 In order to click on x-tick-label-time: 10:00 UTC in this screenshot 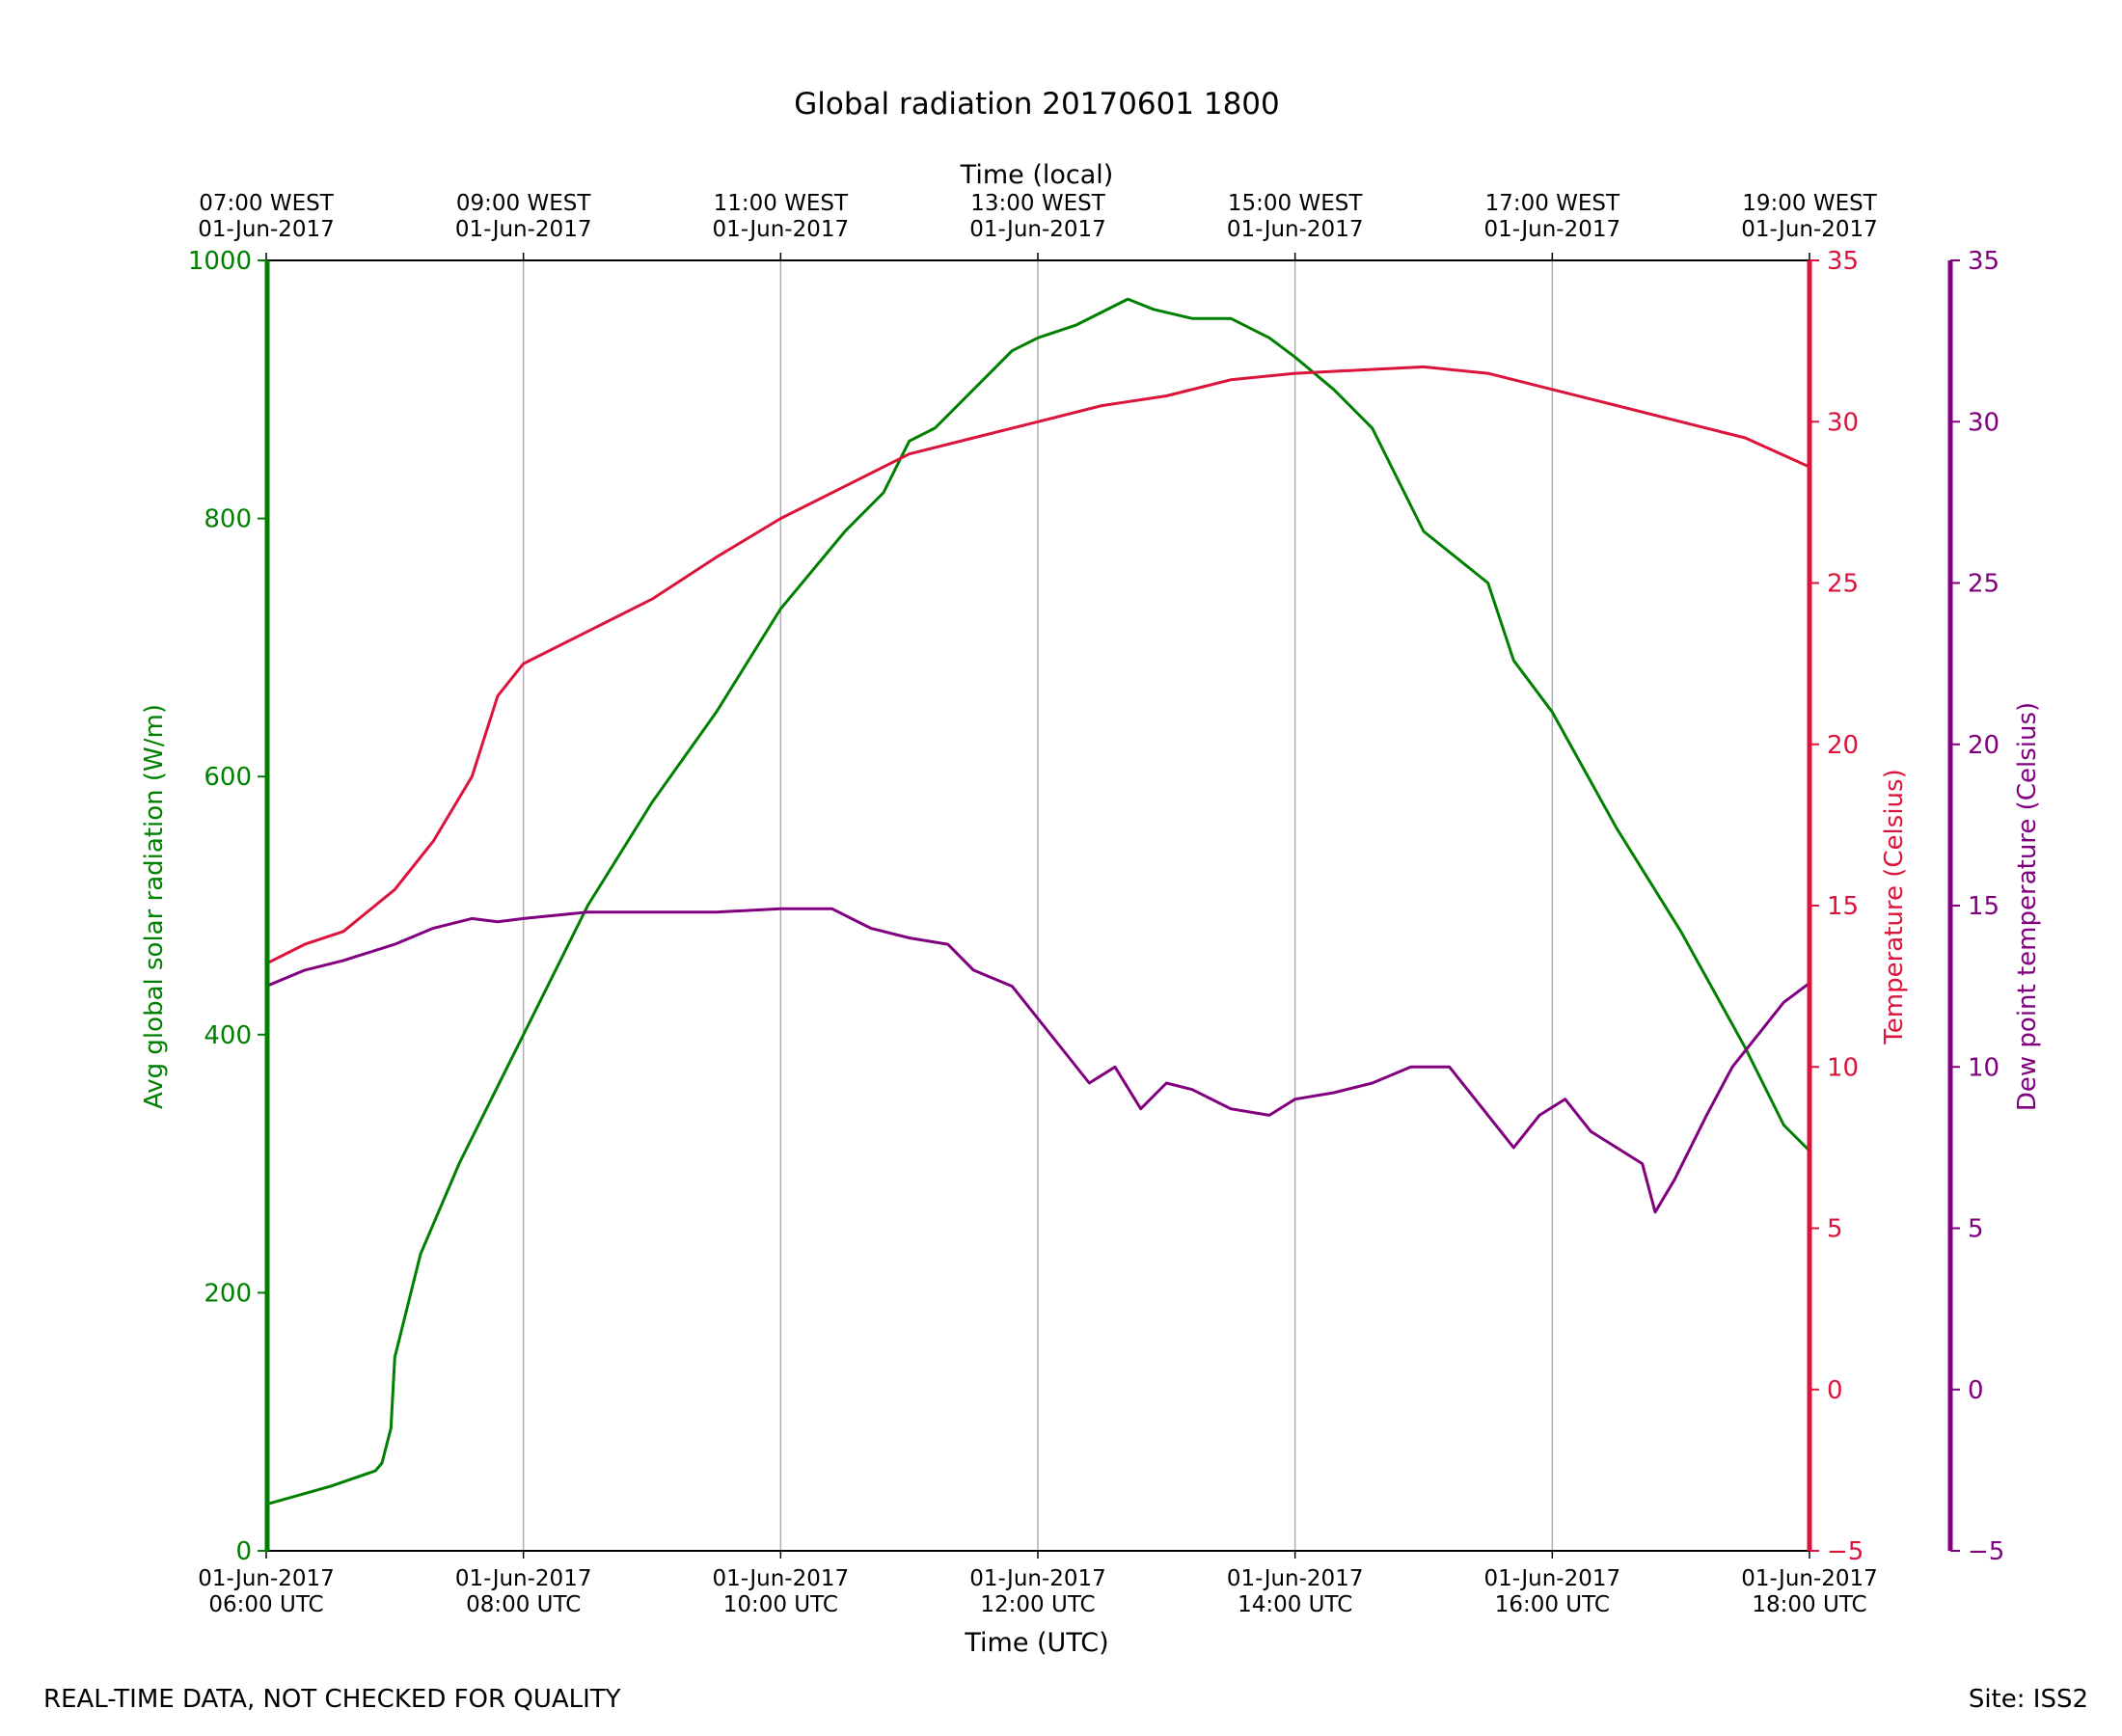, I will do `click(781, 1604)`.